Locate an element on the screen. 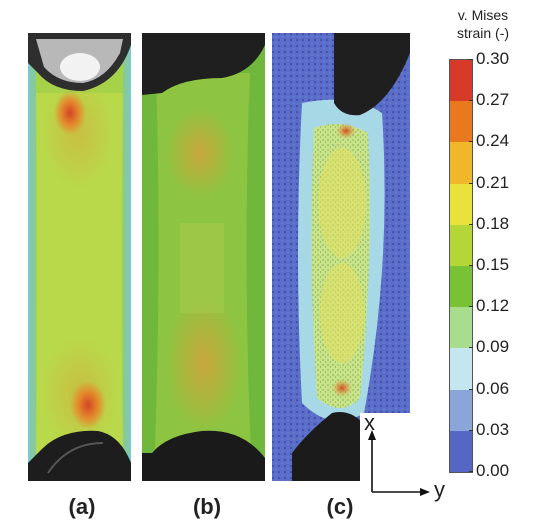 The height and width of the screenshot is (528, 537). colorbar-tick-label: 0.12 is located at coordinates (493, 306).